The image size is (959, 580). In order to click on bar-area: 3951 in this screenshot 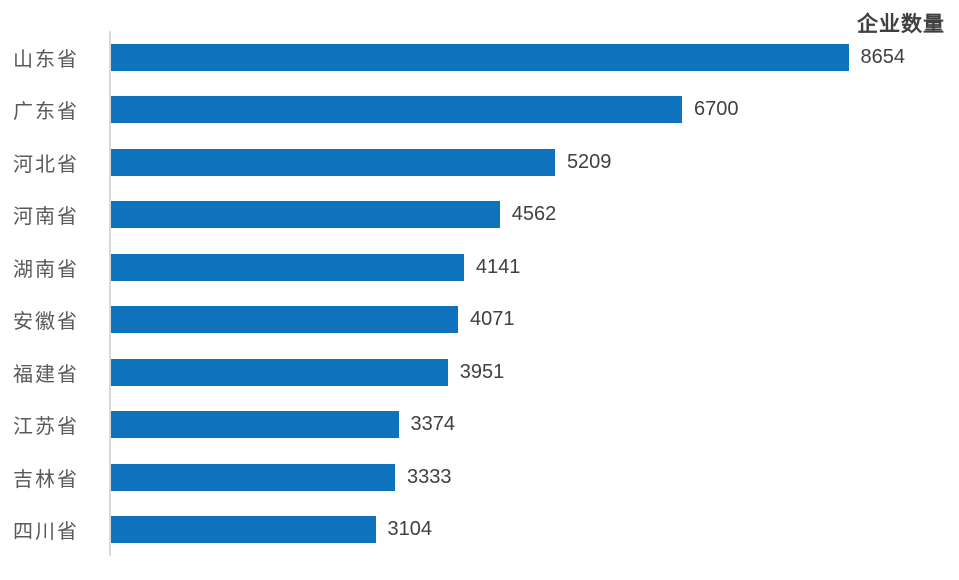, I will do `click(535, 372)`.